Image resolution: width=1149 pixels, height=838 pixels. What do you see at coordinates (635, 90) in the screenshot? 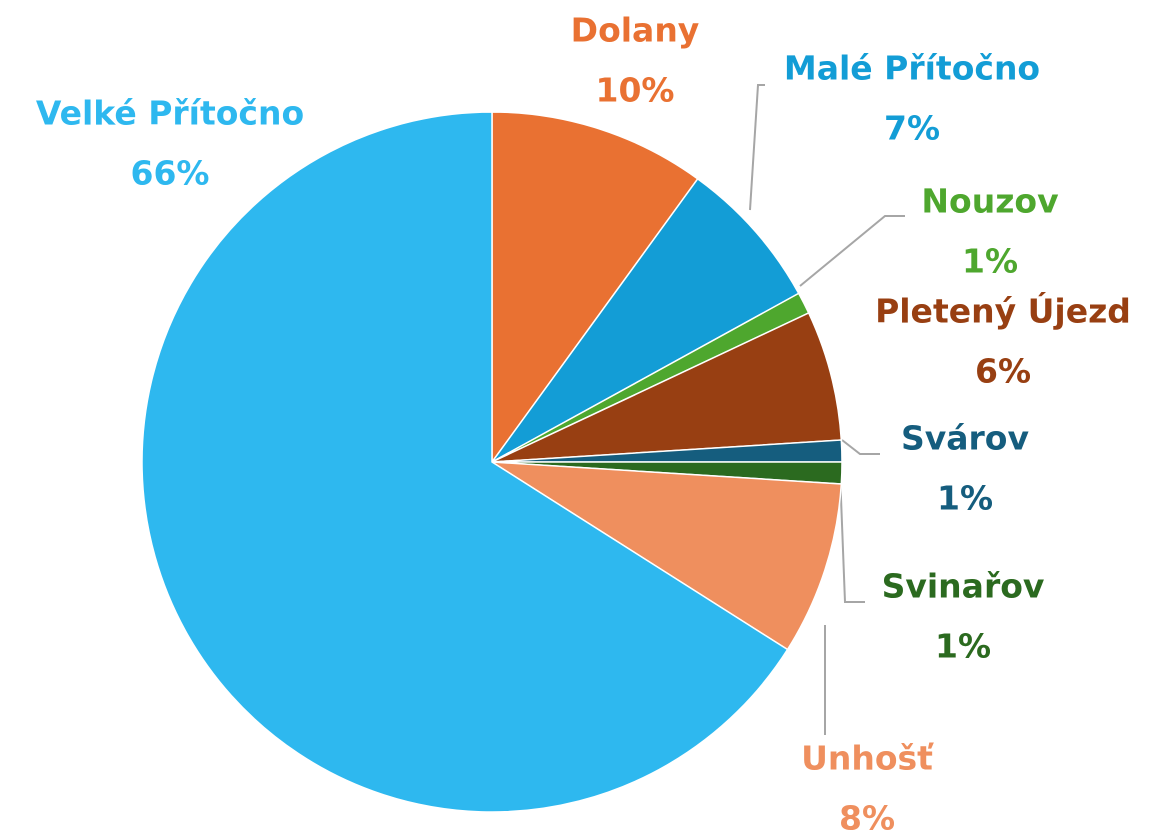
I see `slice-value: 10%` at bounding box center [635, 90].